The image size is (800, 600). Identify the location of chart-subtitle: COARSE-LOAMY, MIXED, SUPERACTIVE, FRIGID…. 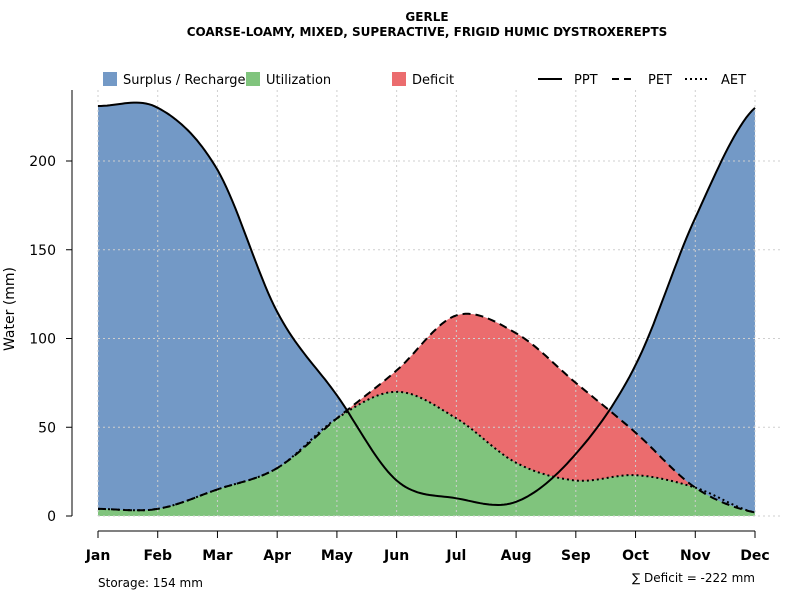
(427, 32).